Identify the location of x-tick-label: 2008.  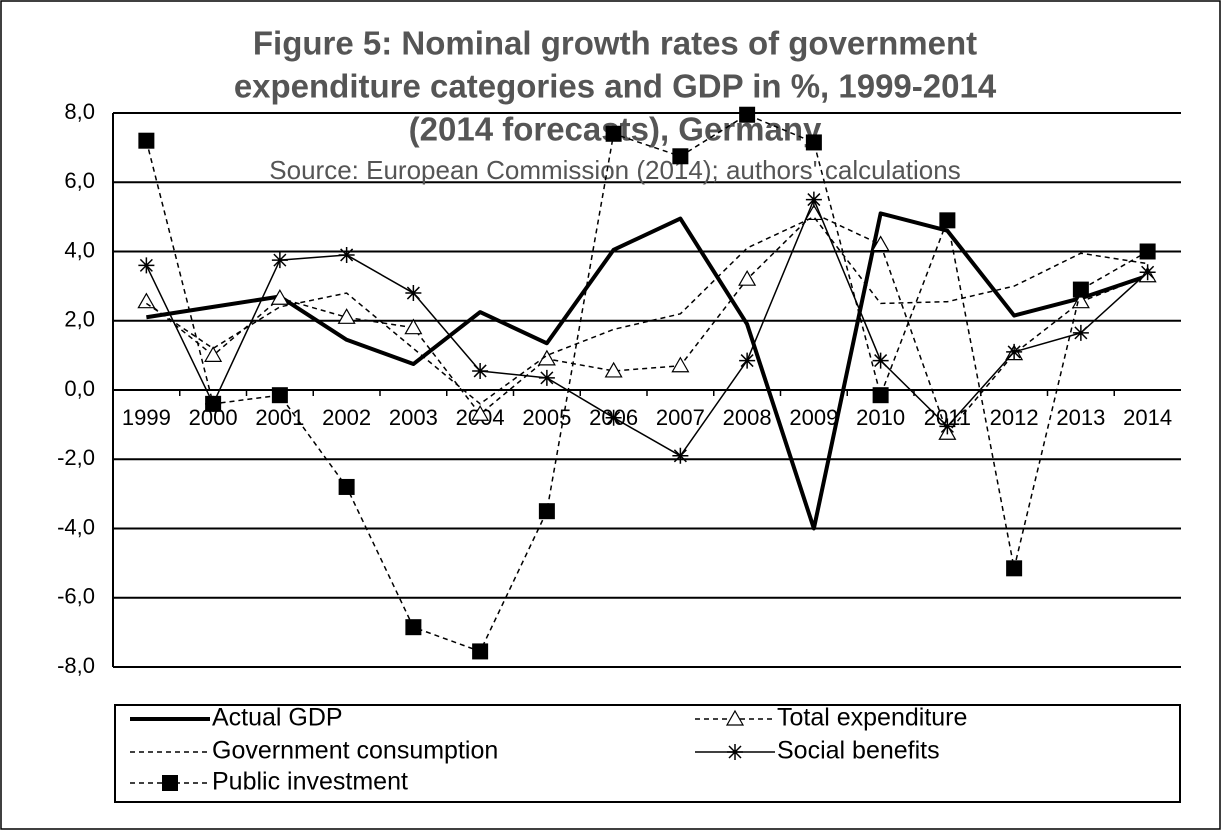
(747, 417).